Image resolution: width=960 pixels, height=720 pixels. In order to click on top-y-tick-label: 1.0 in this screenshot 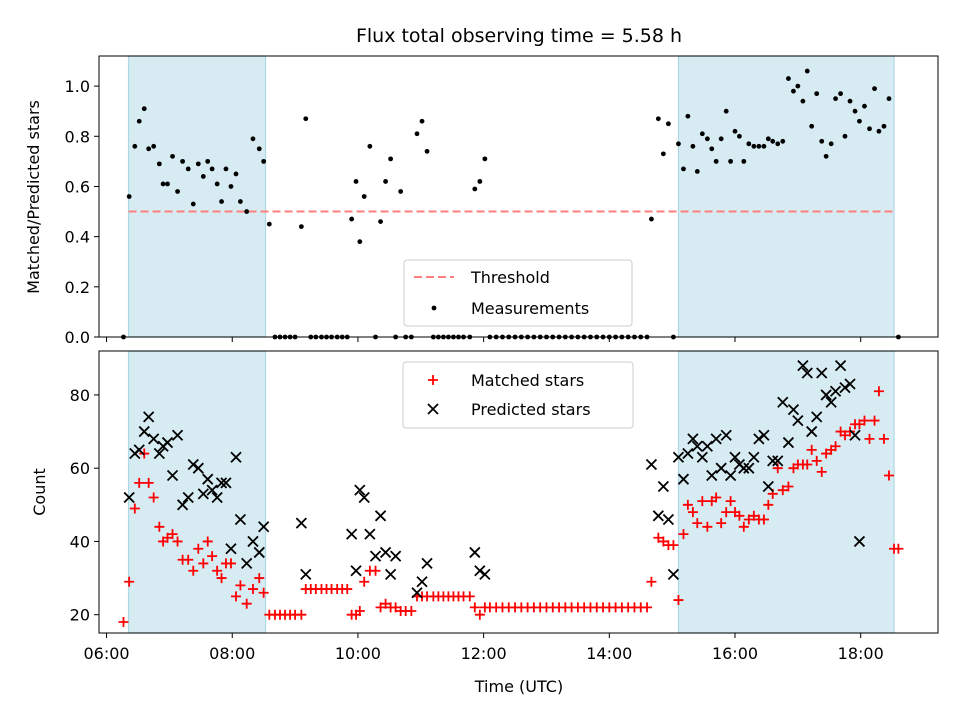, I will do `click(77, 86)`.